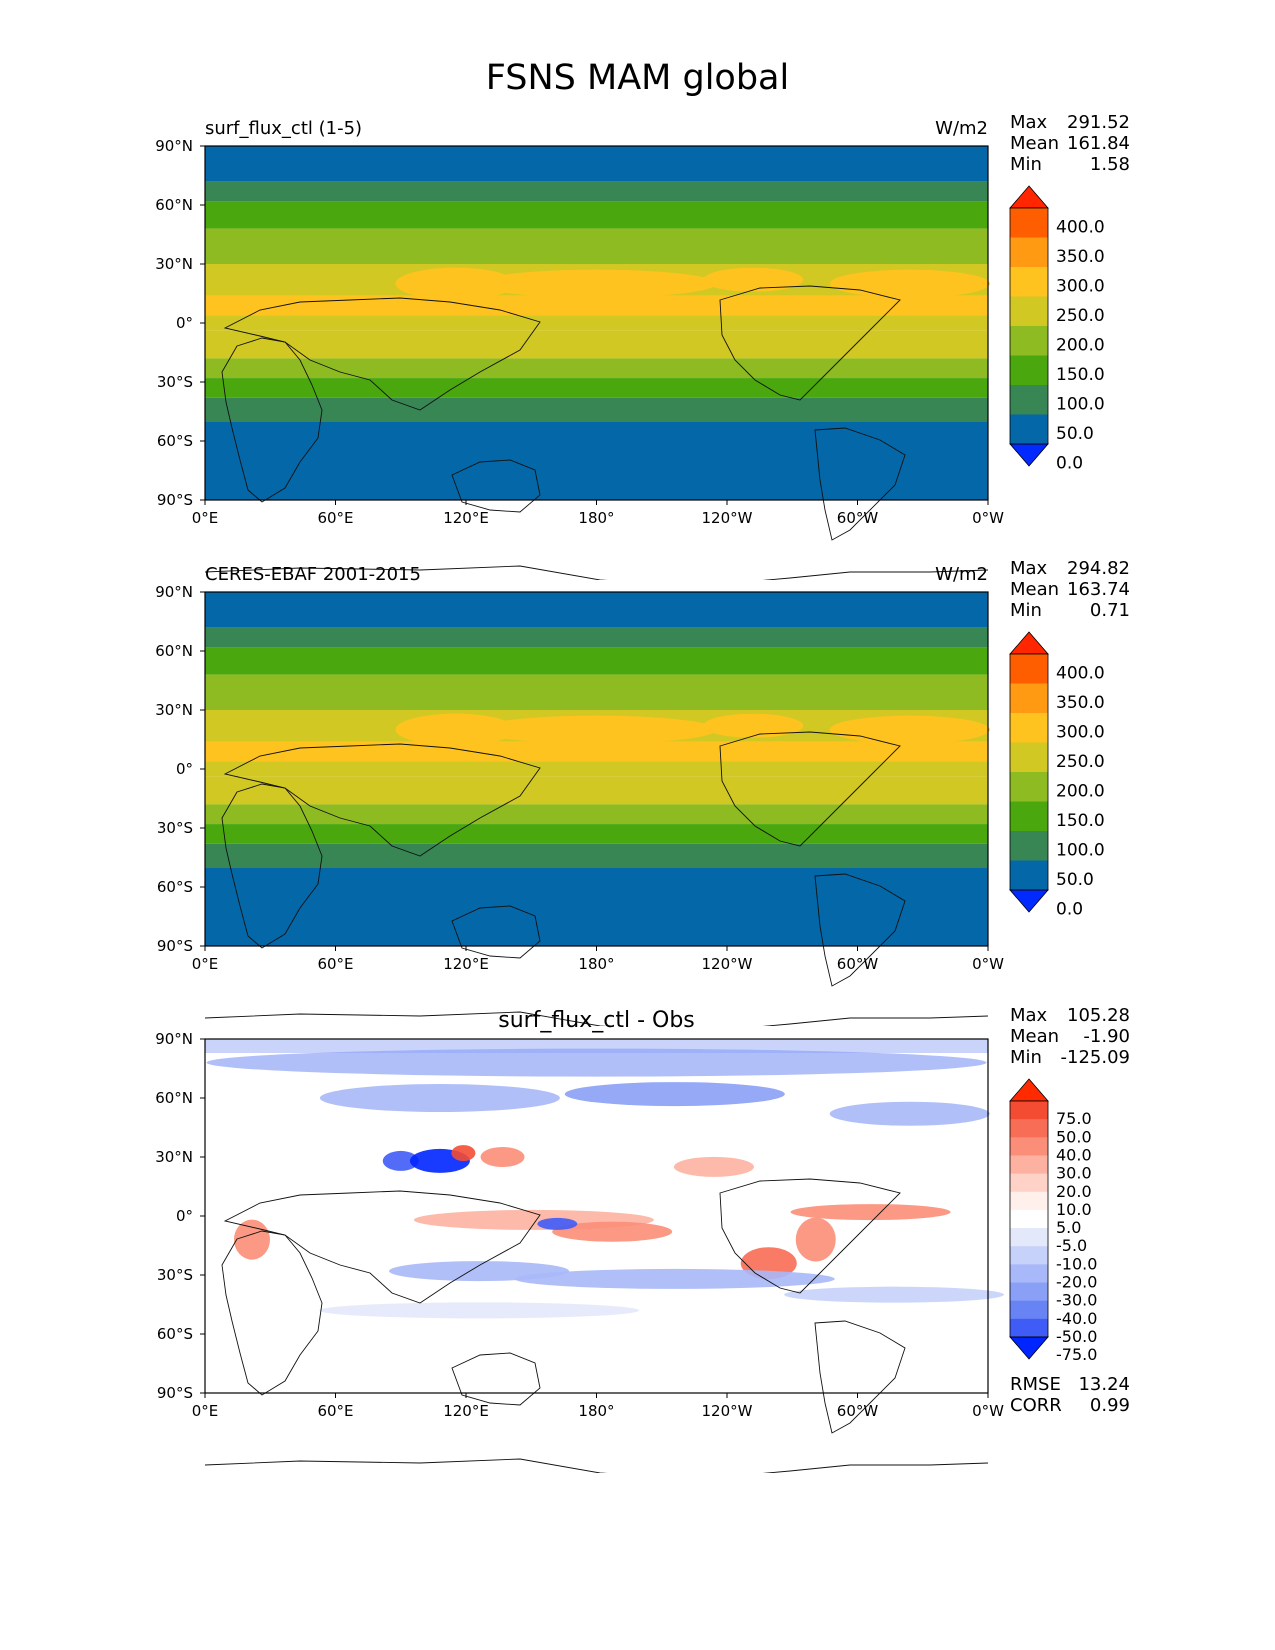 Image resolution: width=1275 pixels, height=1650 pixels. What do you see at coordinates (1110, 610) in the screenshot?
I see `stat-value: 0.71` at bounding box center [1110, 610].